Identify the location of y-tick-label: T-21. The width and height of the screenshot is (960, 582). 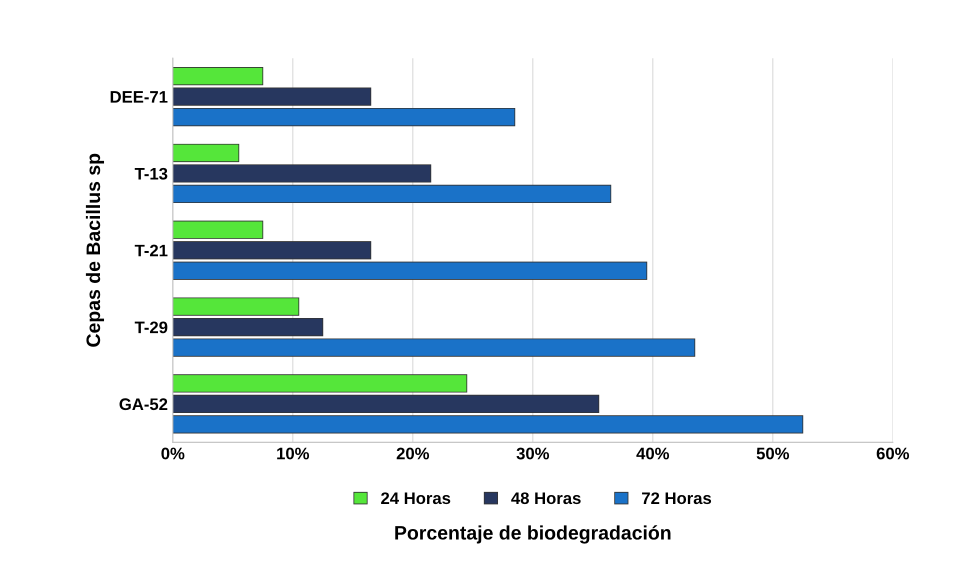
(151, 250).